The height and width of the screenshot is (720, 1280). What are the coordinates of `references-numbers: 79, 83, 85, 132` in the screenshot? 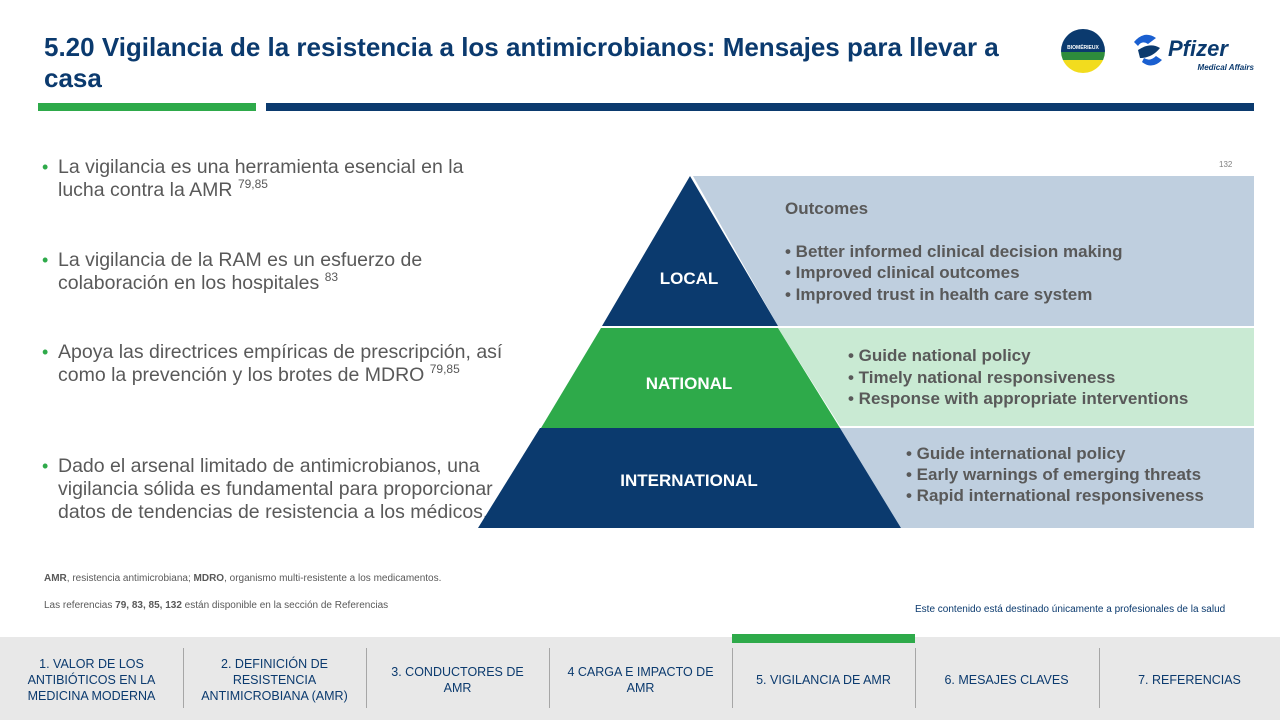 It's located at (148, 605).